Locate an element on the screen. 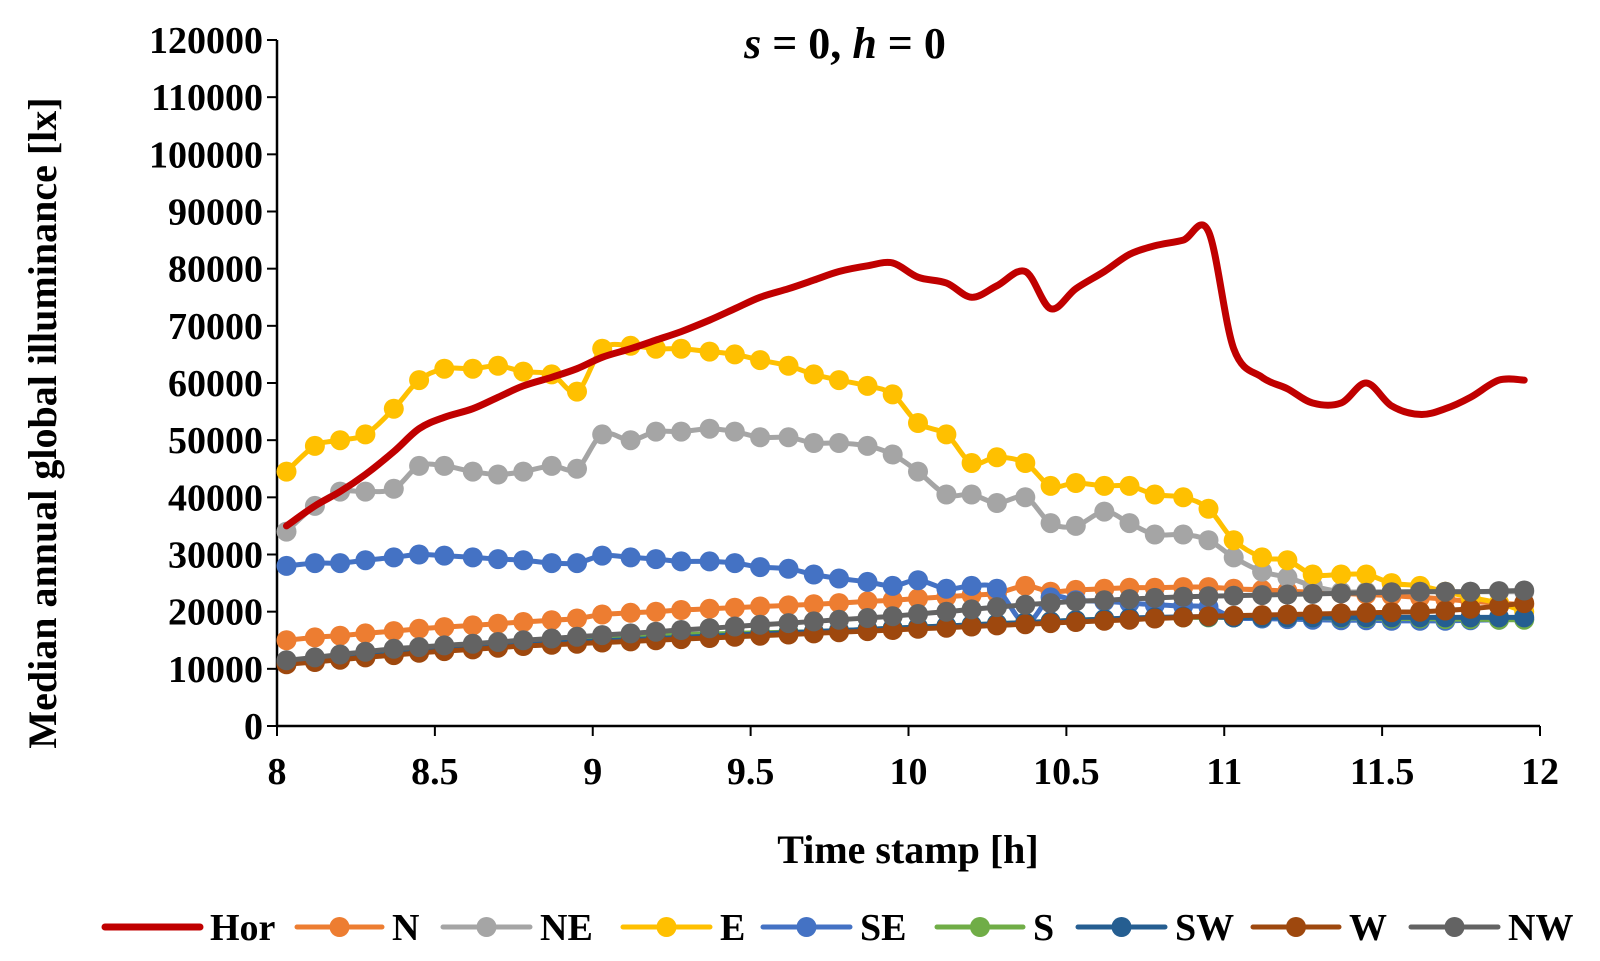 This screenshot has height=961, width=1600. legend-label-hor: Hor is located at coordinates (243, 928).